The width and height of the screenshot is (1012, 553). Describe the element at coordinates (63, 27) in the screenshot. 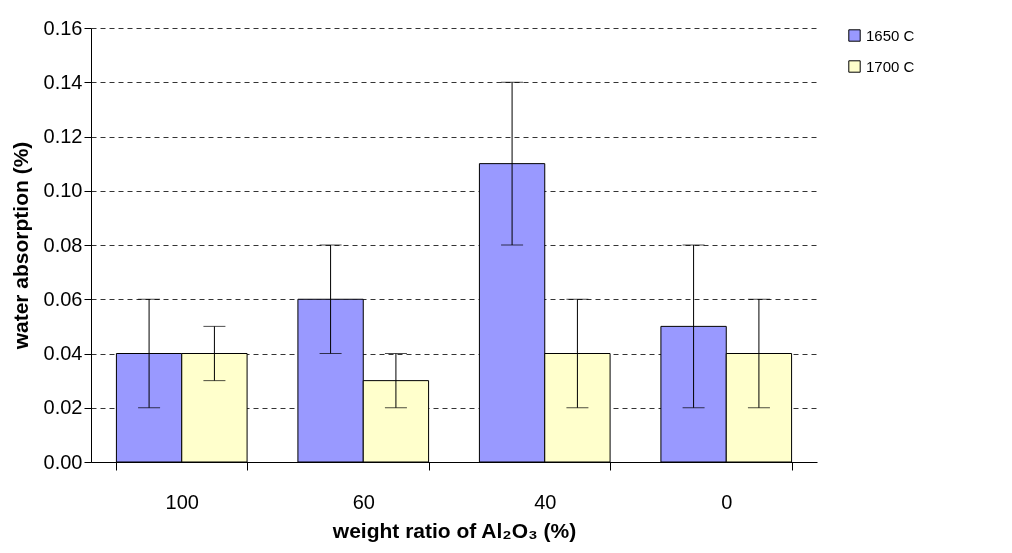

I see `y-tick-label: 0.16` at that location.